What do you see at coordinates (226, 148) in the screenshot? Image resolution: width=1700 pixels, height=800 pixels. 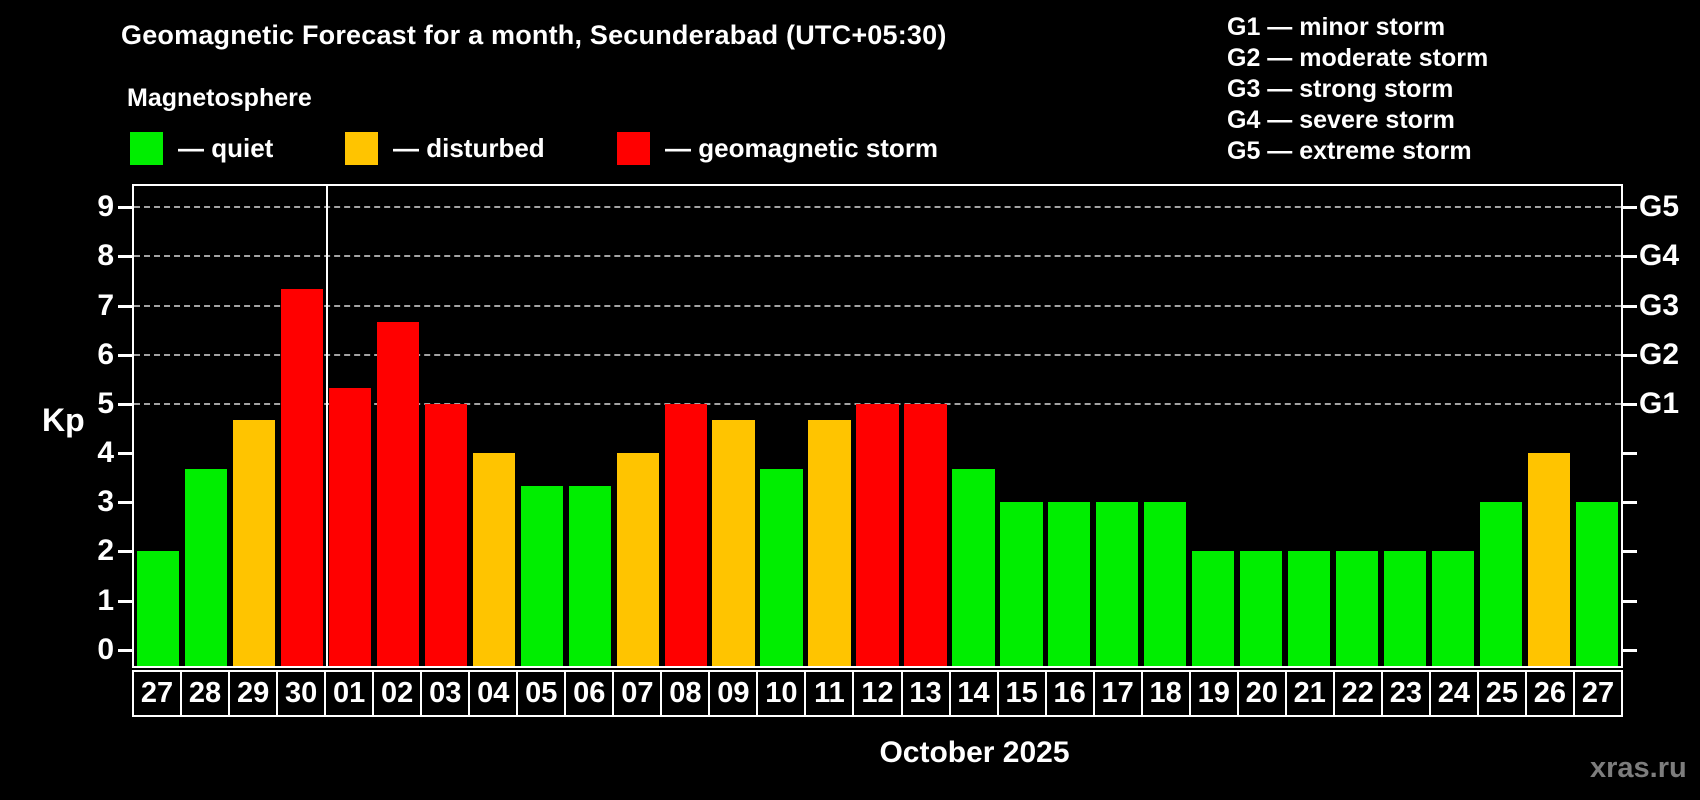 I see `legend-item-label: — quiet` at bounding box center [226, 148].